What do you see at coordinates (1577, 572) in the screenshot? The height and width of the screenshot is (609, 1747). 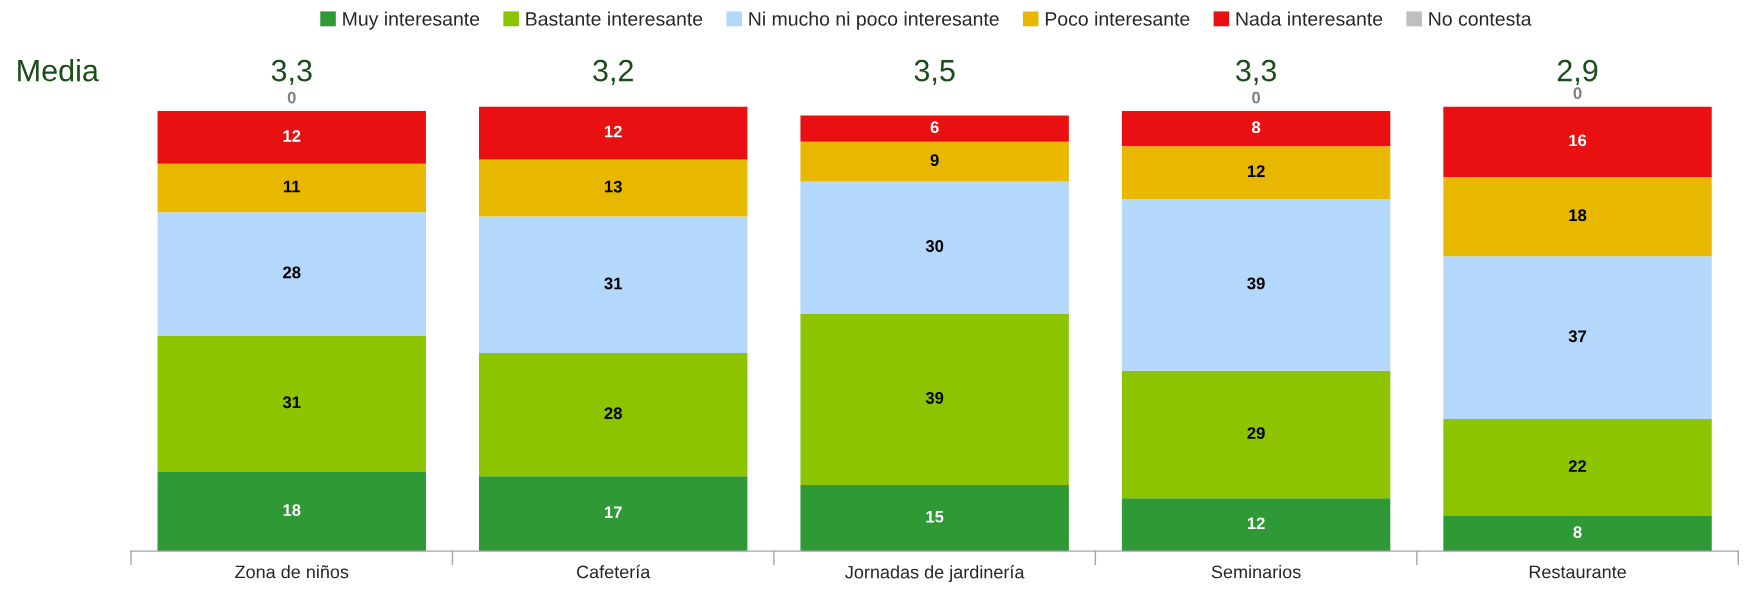 I see `x-tick-label: Restaurante` at bounding box center [1577, 572].